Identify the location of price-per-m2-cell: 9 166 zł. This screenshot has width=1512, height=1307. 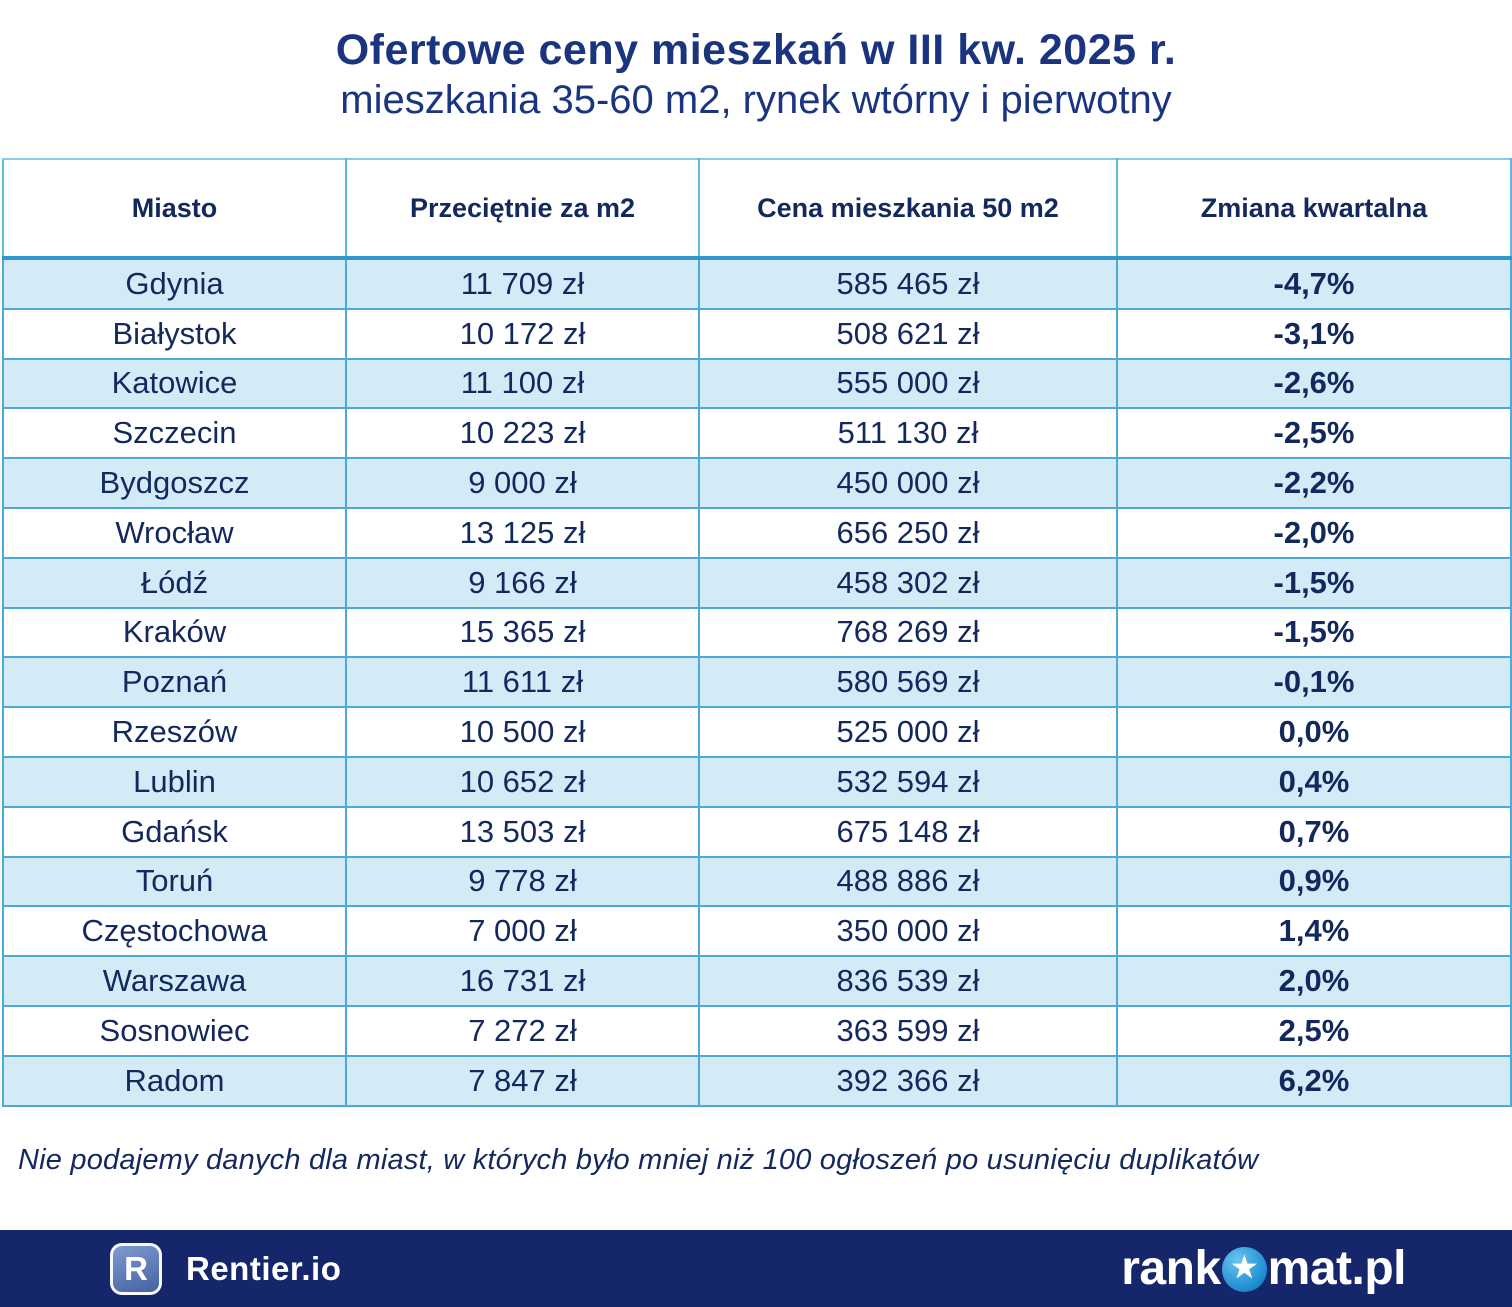
(522, 582).